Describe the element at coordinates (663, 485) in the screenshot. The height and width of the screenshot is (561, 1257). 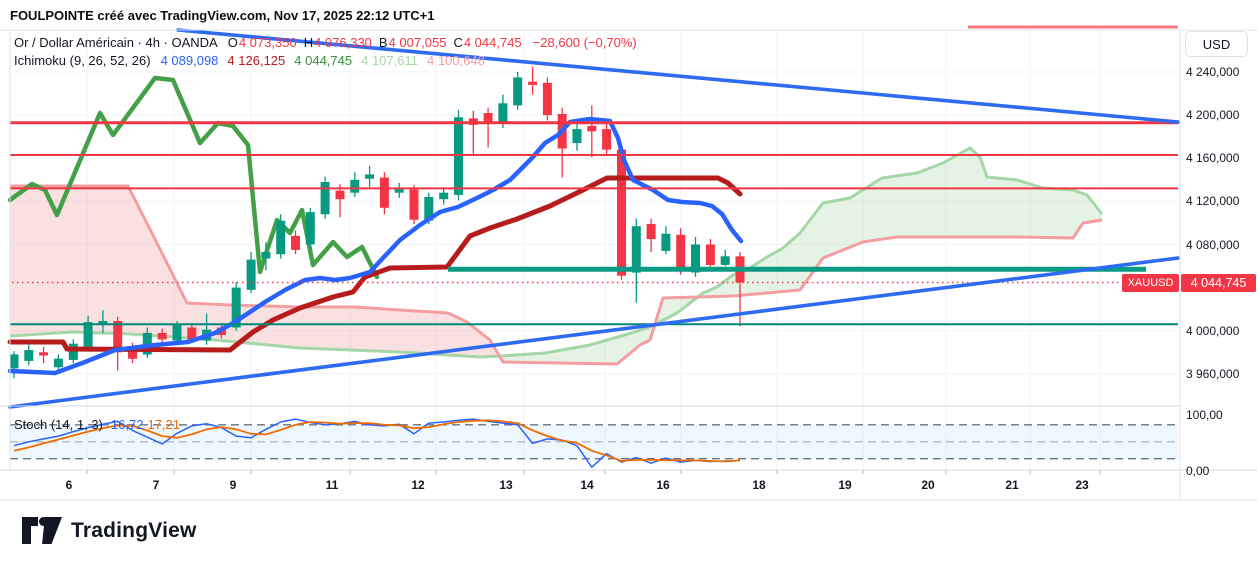
I see `time-axis-label: 16` at that location.